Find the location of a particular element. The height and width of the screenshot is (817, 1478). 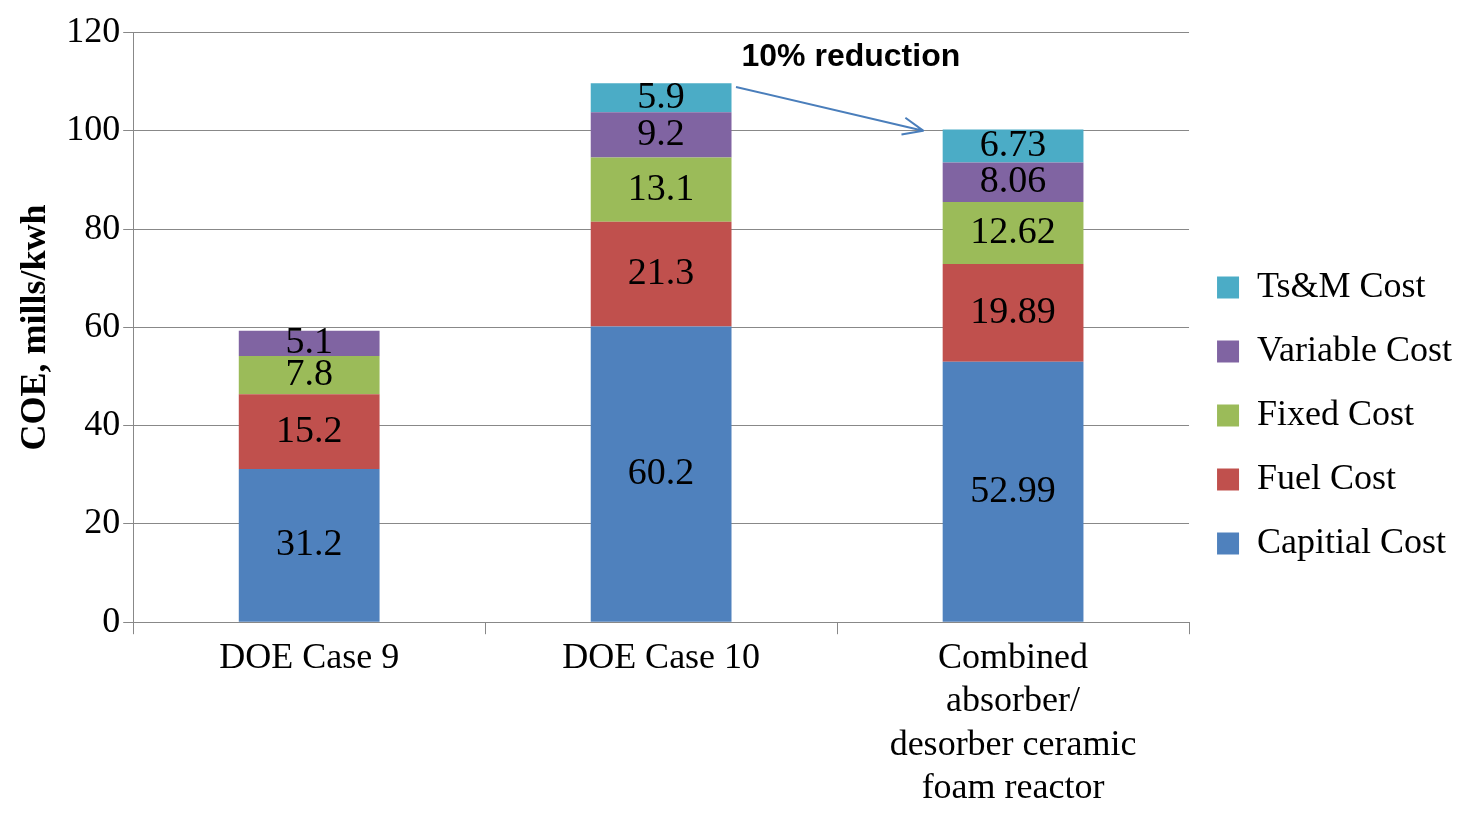

y-tick-label: 60 is located at coordinates (102, 324).